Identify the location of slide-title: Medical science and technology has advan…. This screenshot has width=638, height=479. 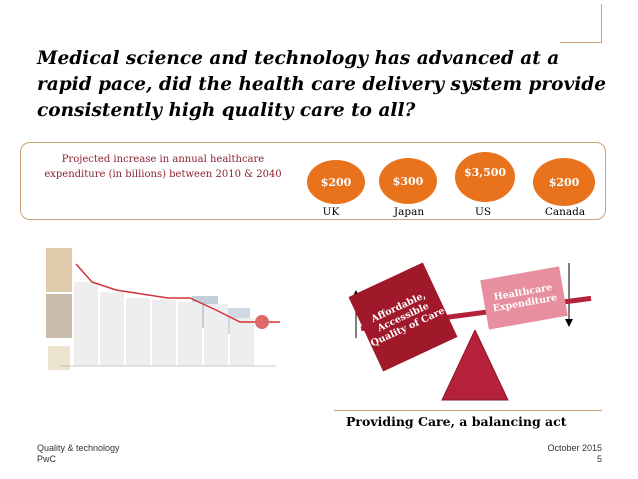
(321, 84).